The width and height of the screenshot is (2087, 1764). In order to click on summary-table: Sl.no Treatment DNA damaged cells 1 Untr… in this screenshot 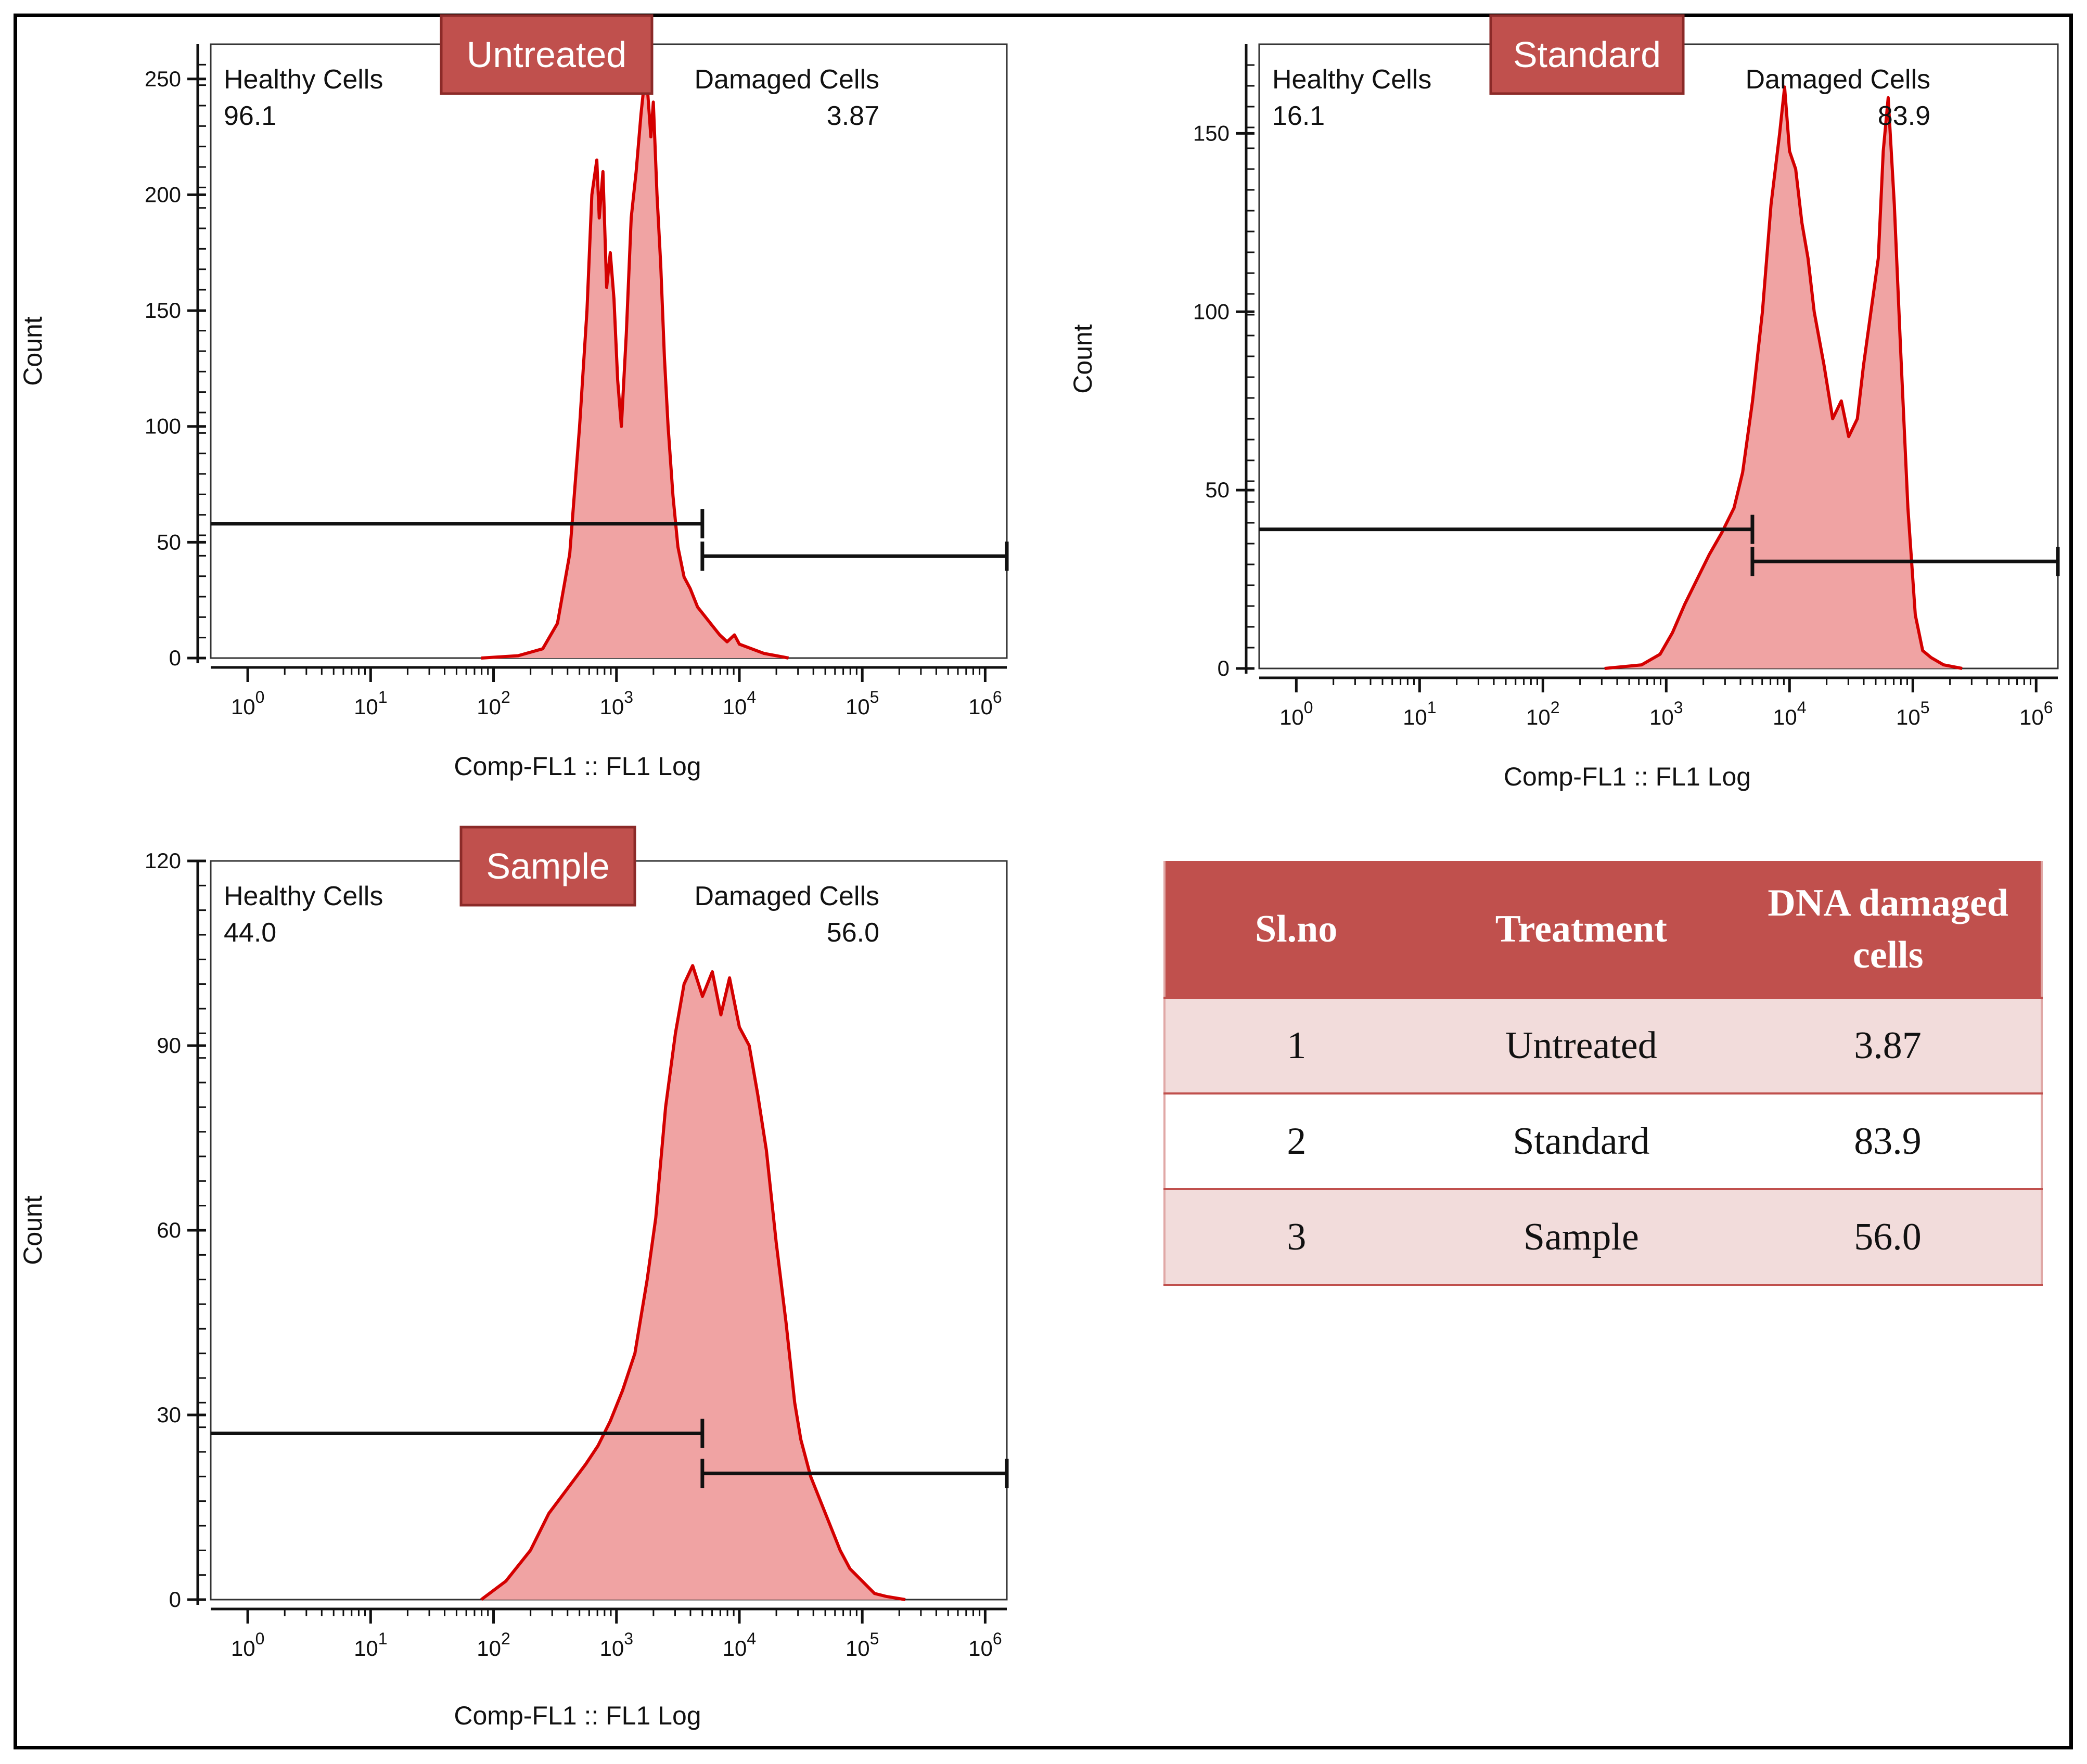, I will do `click(1603, 1073)`.